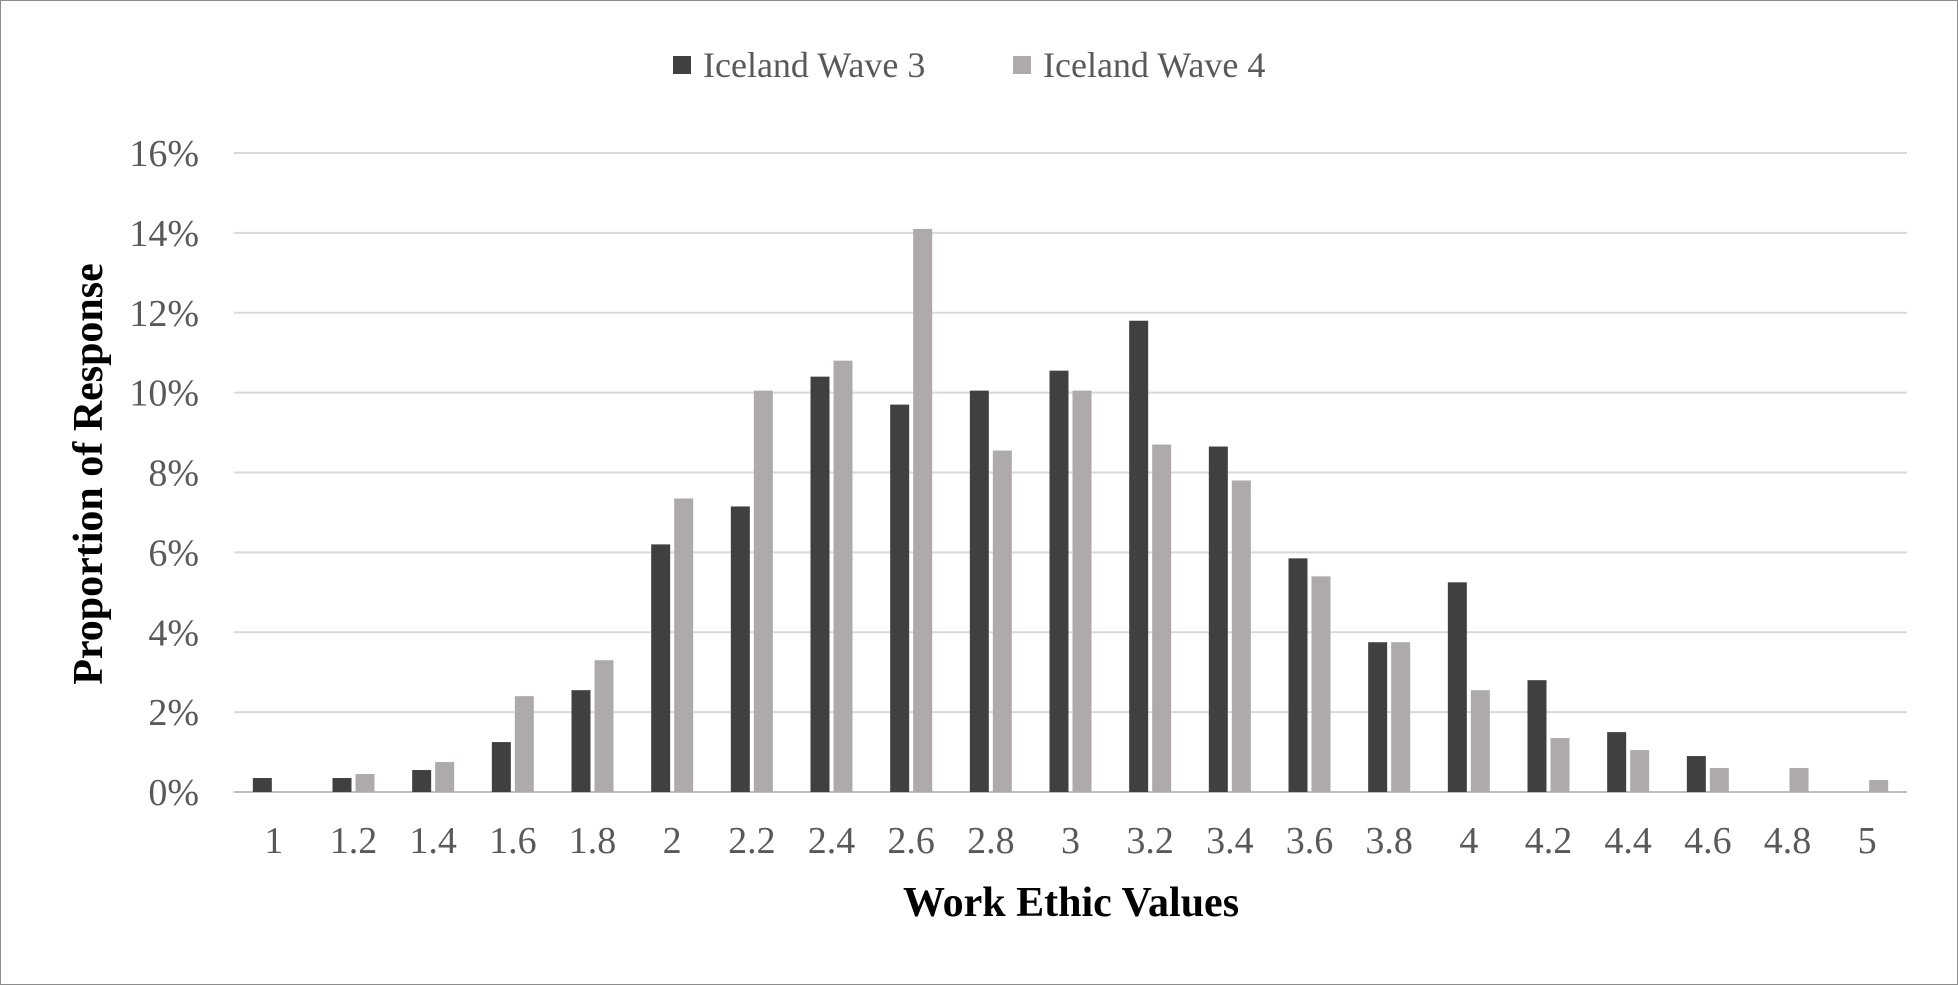 The width and height of the screenshot is (1958, 985). I want to click on x-tick-label: 2, so click(672, 841).